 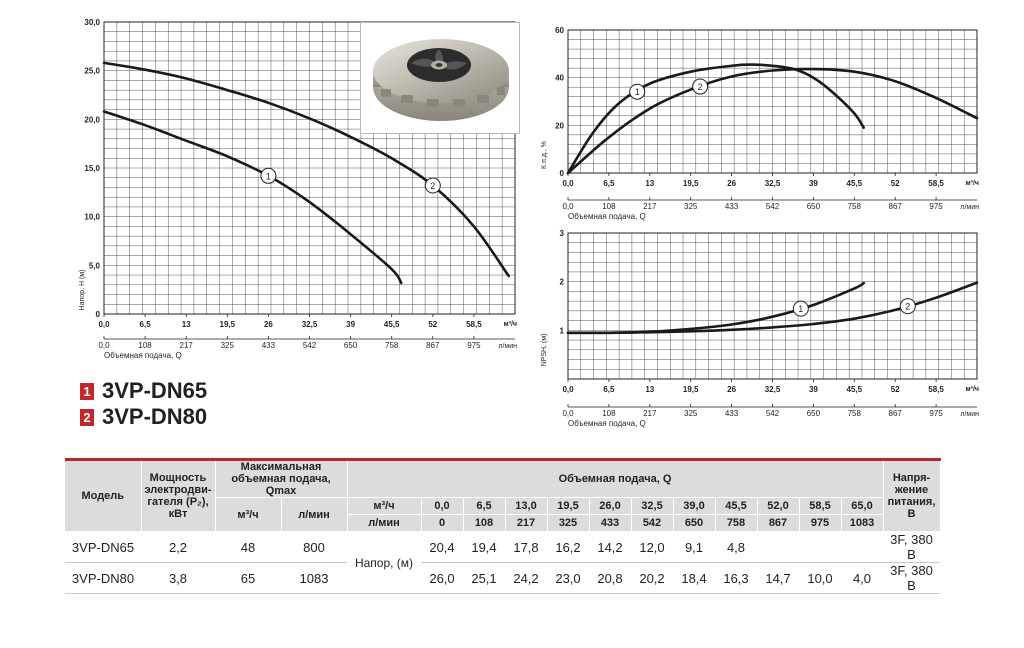 I want to click on flow-m3-cell: 32,5, so click(x=652, y=506).